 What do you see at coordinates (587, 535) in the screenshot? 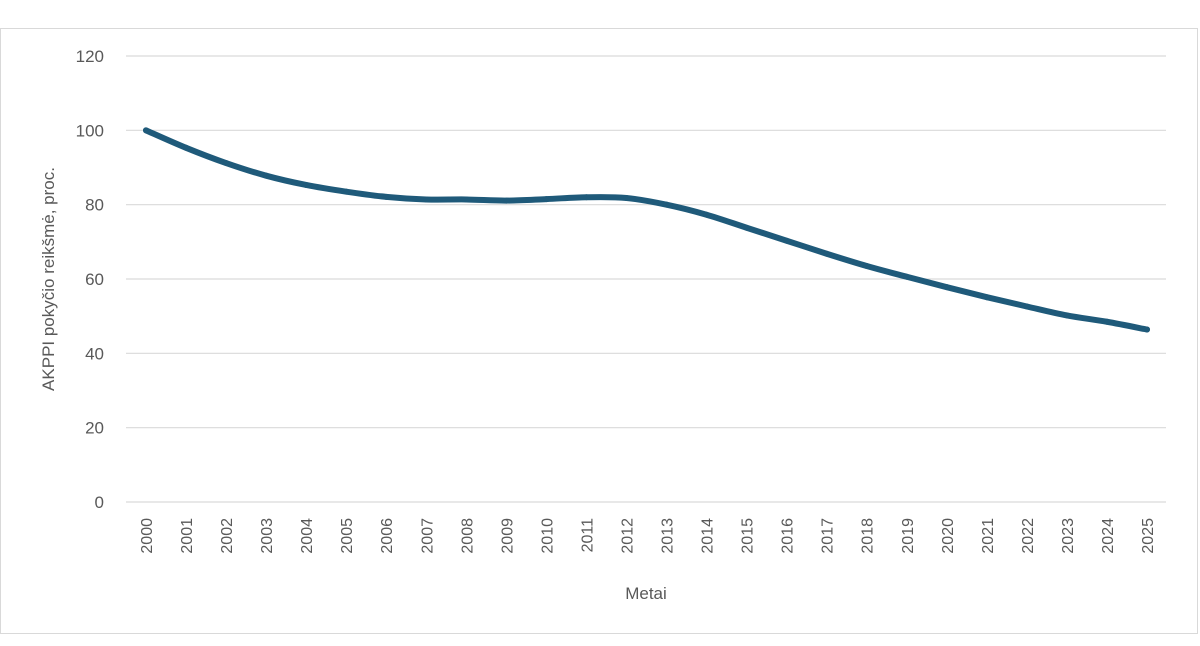
I see `x-tick-label: 2011` at bounding box center [587, 535].